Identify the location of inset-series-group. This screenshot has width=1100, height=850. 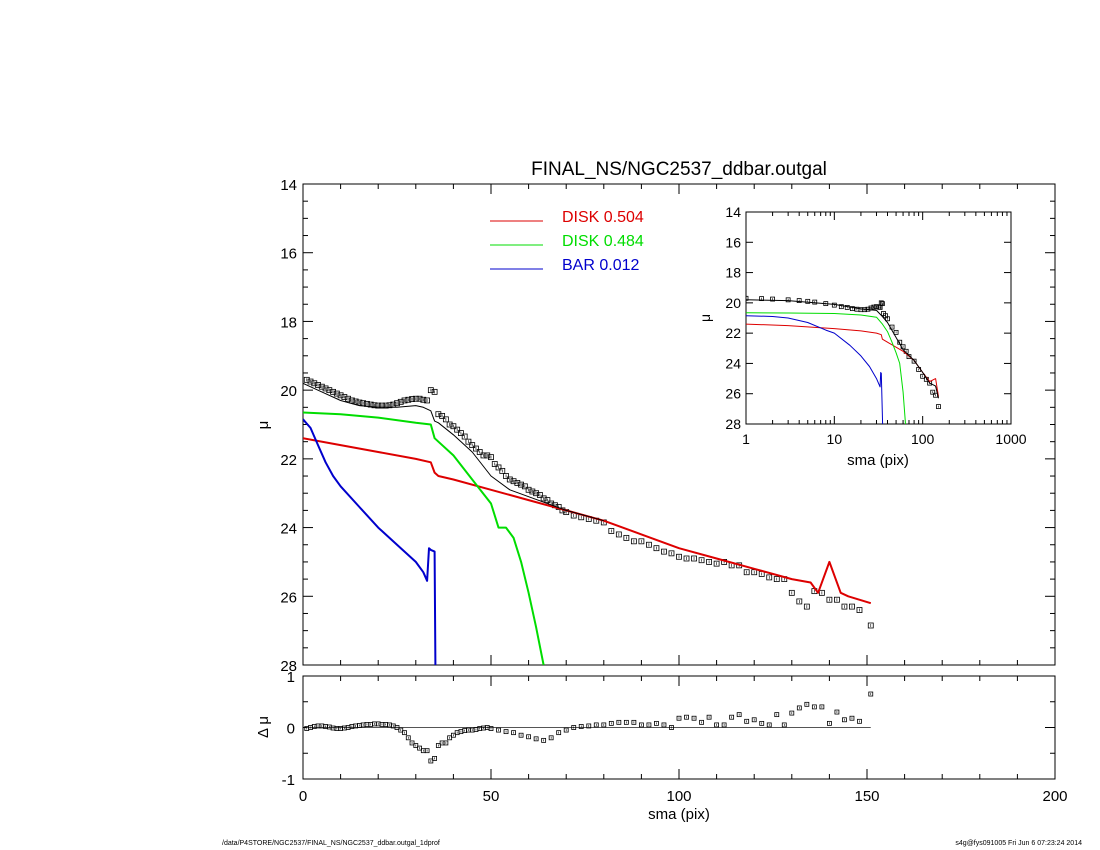
(843, 359).